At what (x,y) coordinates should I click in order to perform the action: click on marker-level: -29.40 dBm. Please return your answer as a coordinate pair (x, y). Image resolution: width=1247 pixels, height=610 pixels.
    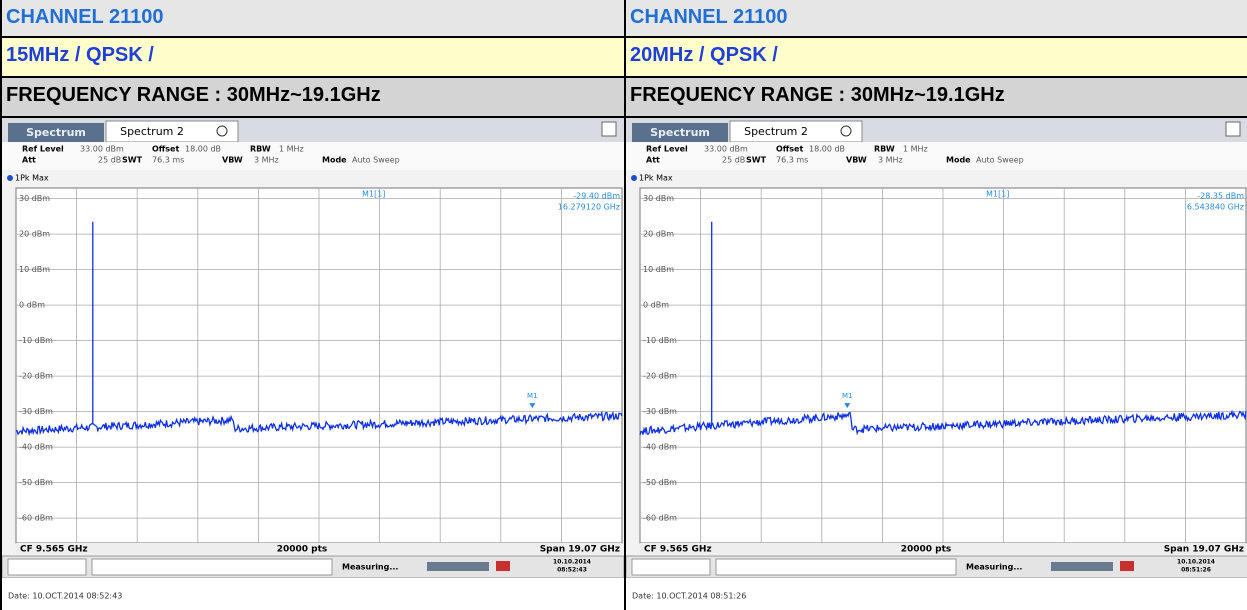
    Looking at the image, I should click on (596, 196).